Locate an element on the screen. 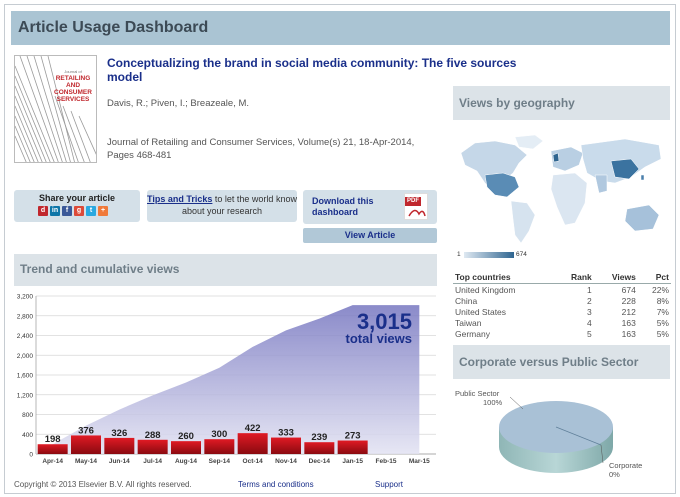 The width and height of the screenshot is (680, 497). sector-pie-chart: Public Sector 100% Corporate 0% is located at coordinates (562, 433).